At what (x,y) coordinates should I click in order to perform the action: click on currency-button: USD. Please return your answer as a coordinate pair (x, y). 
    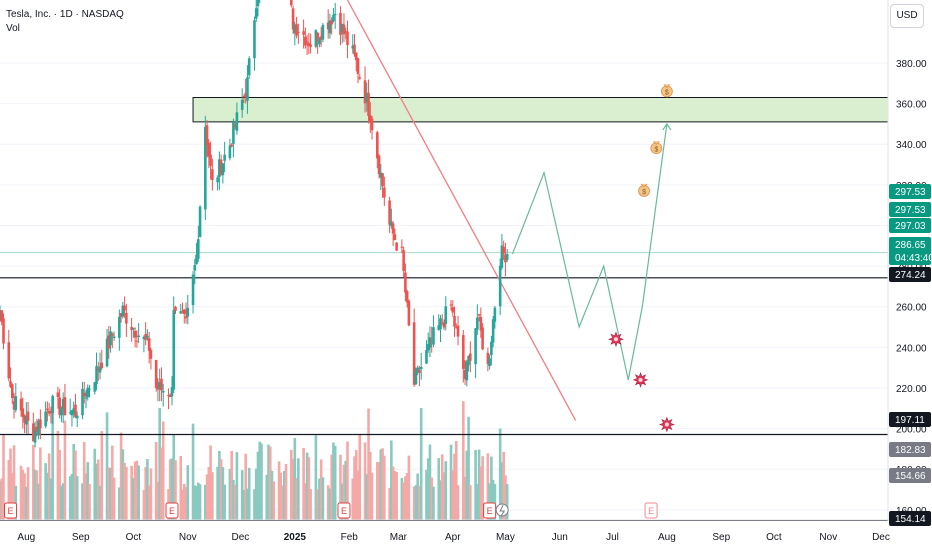
    Looking at the image, I should click on (907, 16).